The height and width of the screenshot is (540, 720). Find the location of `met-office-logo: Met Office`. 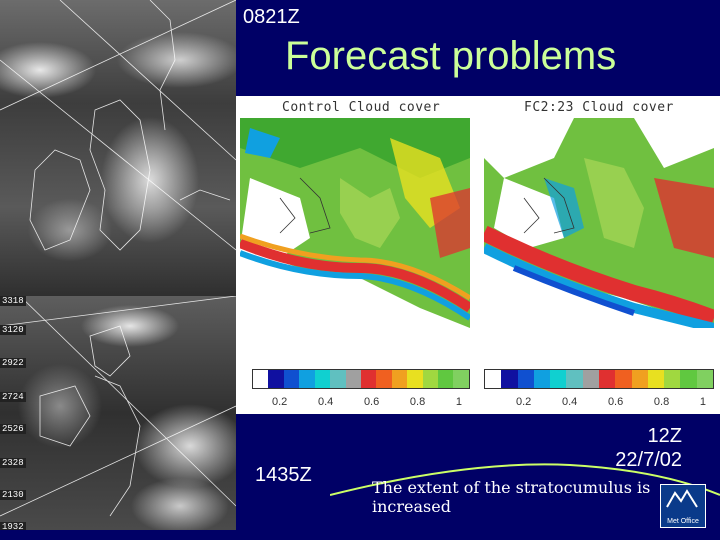

met-office-logo: Met Office is located at coordinates (683, 506).